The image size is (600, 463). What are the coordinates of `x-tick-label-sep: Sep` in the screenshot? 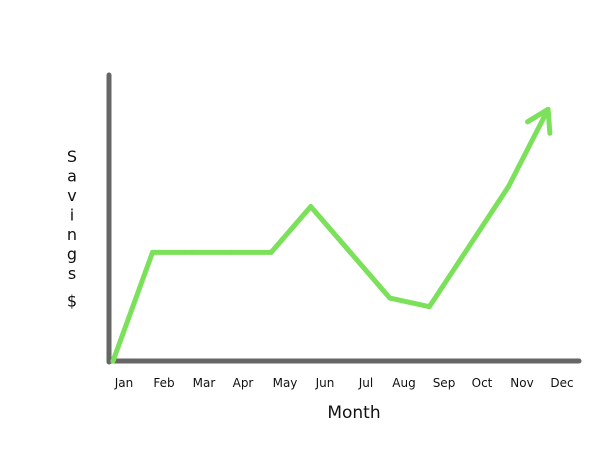 It's located at (444, 383).